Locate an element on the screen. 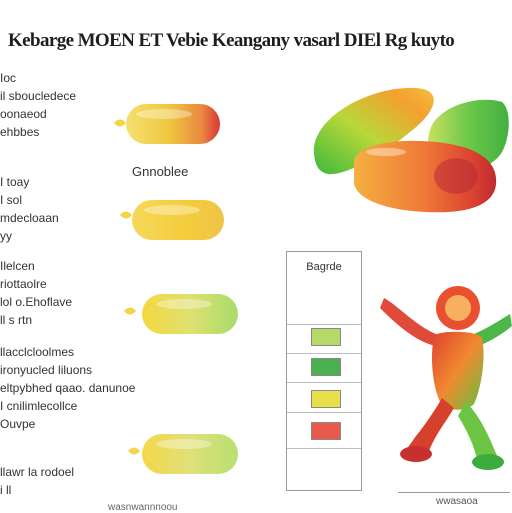 The height and width of the screenshot is (513, 512). text-block-1: Ioc il sboucledece oonaeod ehbbes is located at coordinates (56, 105).